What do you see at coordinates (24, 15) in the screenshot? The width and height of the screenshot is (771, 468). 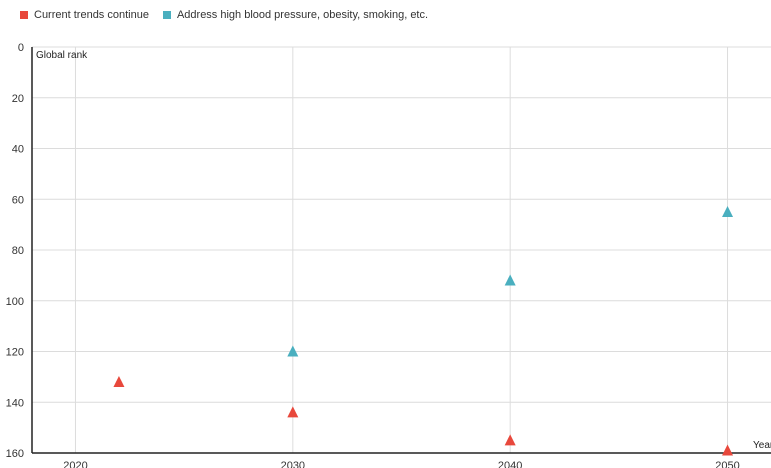 I see `legend-swatch-current-trends` at bounding box center [24, 15].